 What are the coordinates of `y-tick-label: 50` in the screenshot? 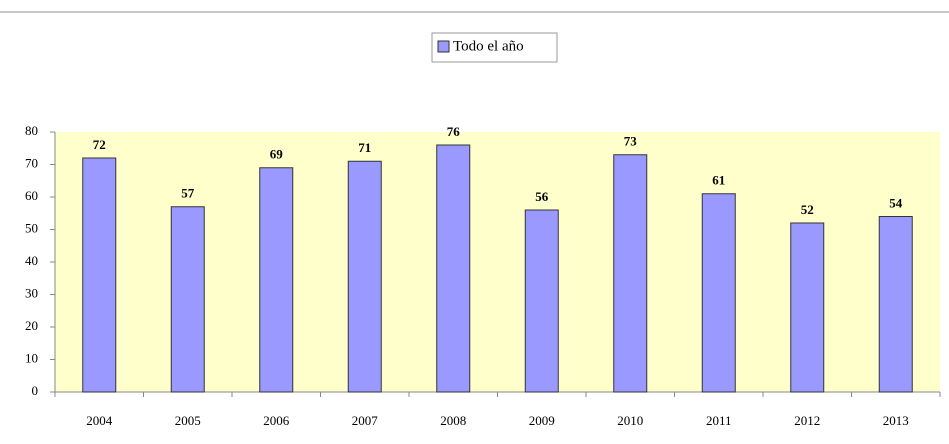 It's located at (31, 227).